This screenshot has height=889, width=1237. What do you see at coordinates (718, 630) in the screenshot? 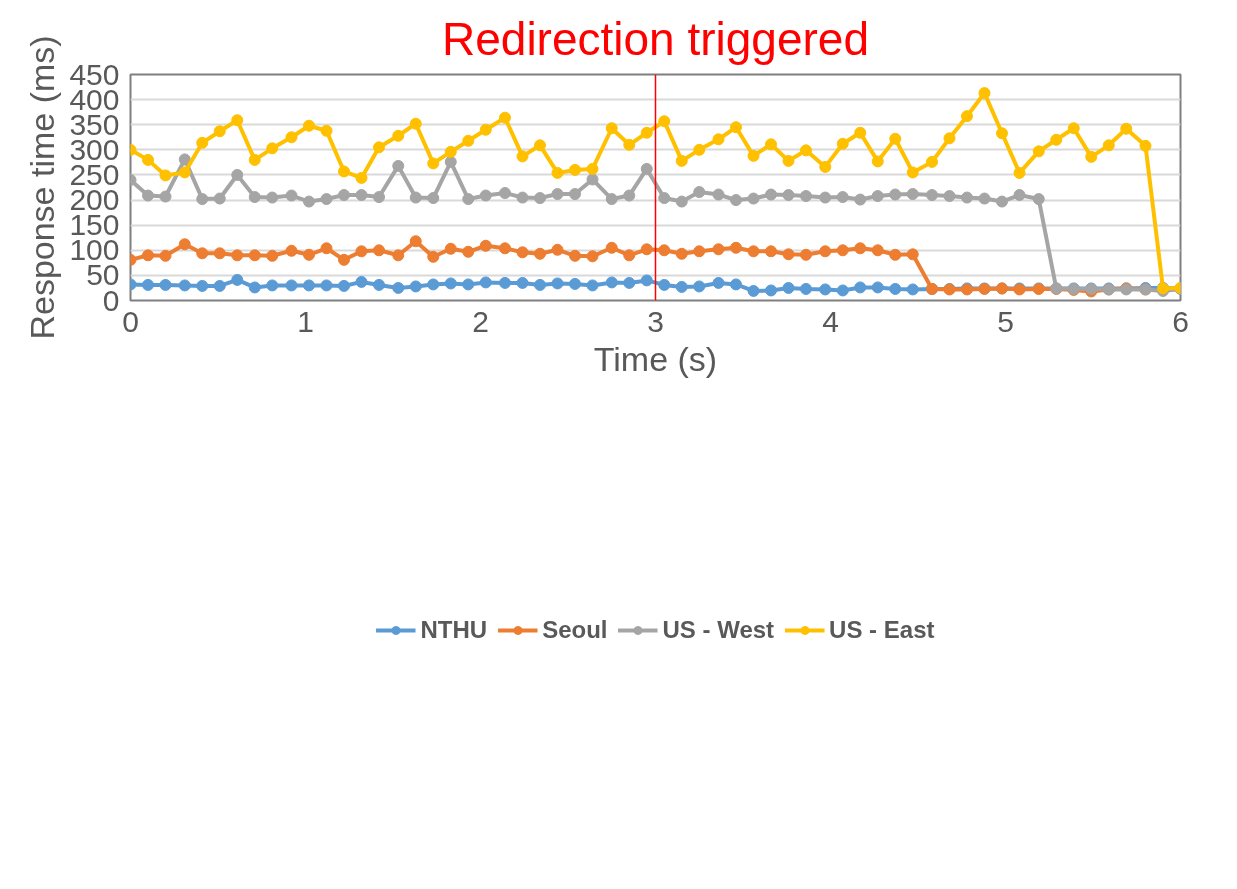
I see `legend-label: US - West` at bounding box center [718, 630].